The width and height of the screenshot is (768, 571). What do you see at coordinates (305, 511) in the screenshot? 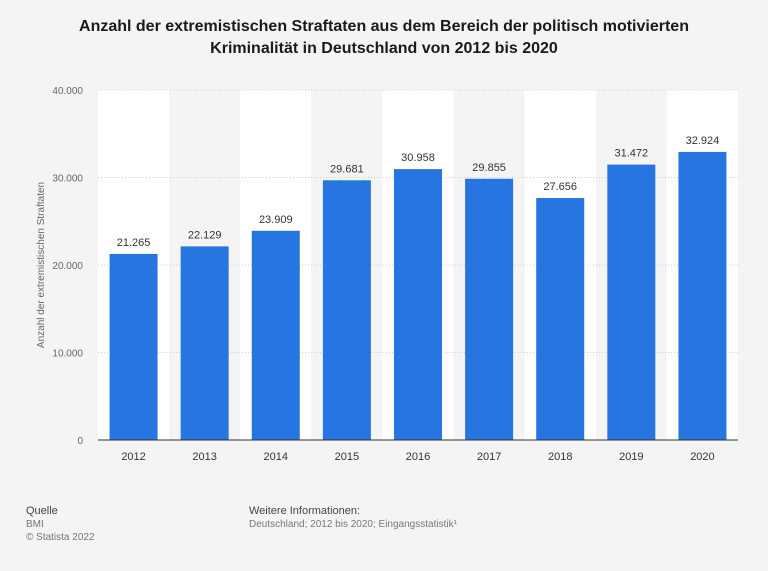
I see `info-label: Weitere Informationen:` at bounding box center [305, 511].